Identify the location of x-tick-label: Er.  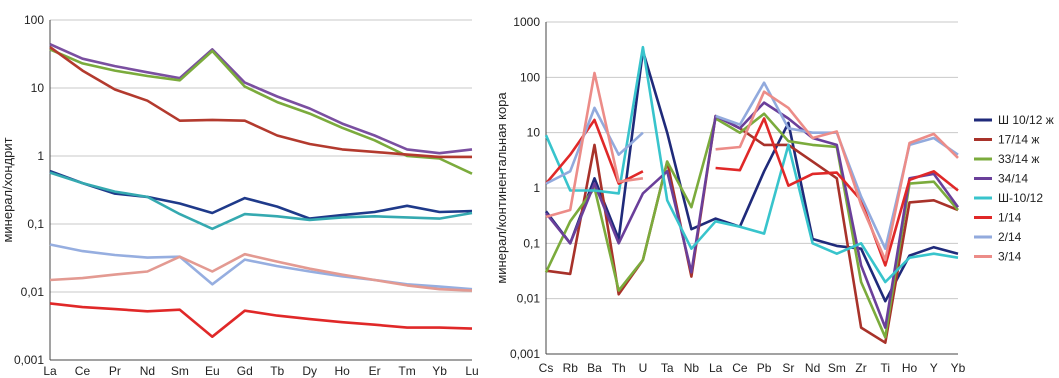
(375, 371).